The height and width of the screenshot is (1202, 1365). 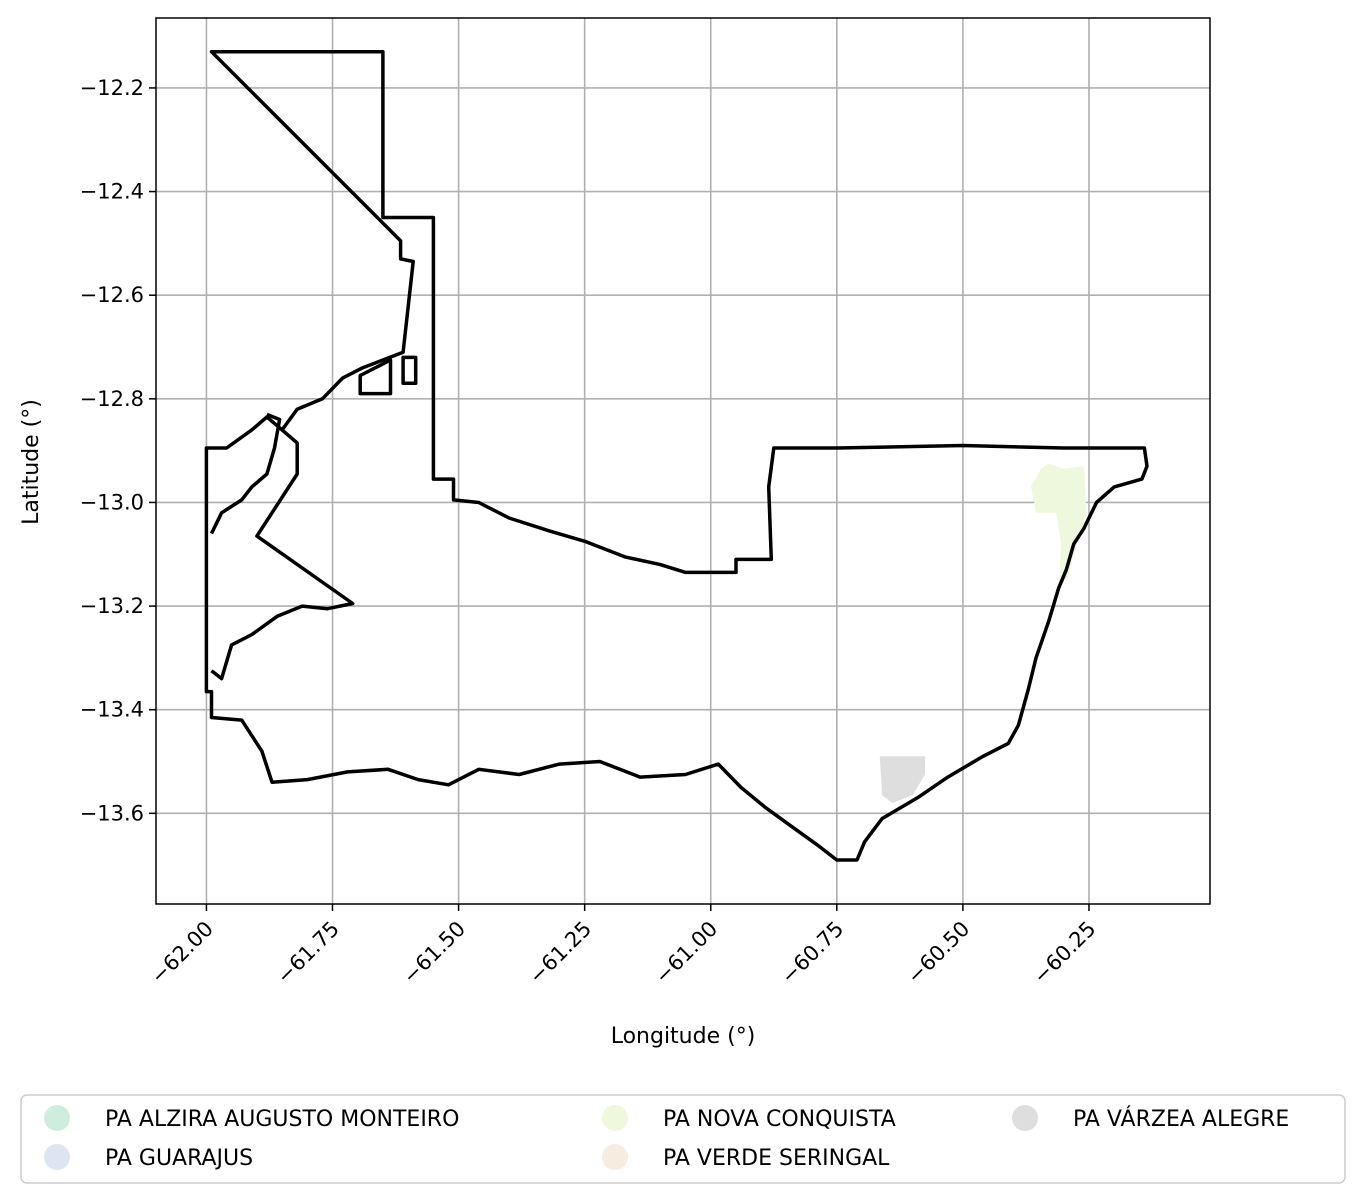 What do you see at coordinates (112, 710) in the screenshot?
I see `y-tick-label: −13.4` at bounding box center [112, 710].